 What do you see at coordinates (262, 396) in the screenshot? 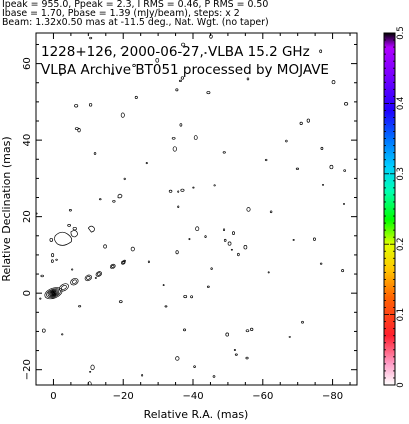
I see `x-tick-label: −60` at bounding box center [262, 396].